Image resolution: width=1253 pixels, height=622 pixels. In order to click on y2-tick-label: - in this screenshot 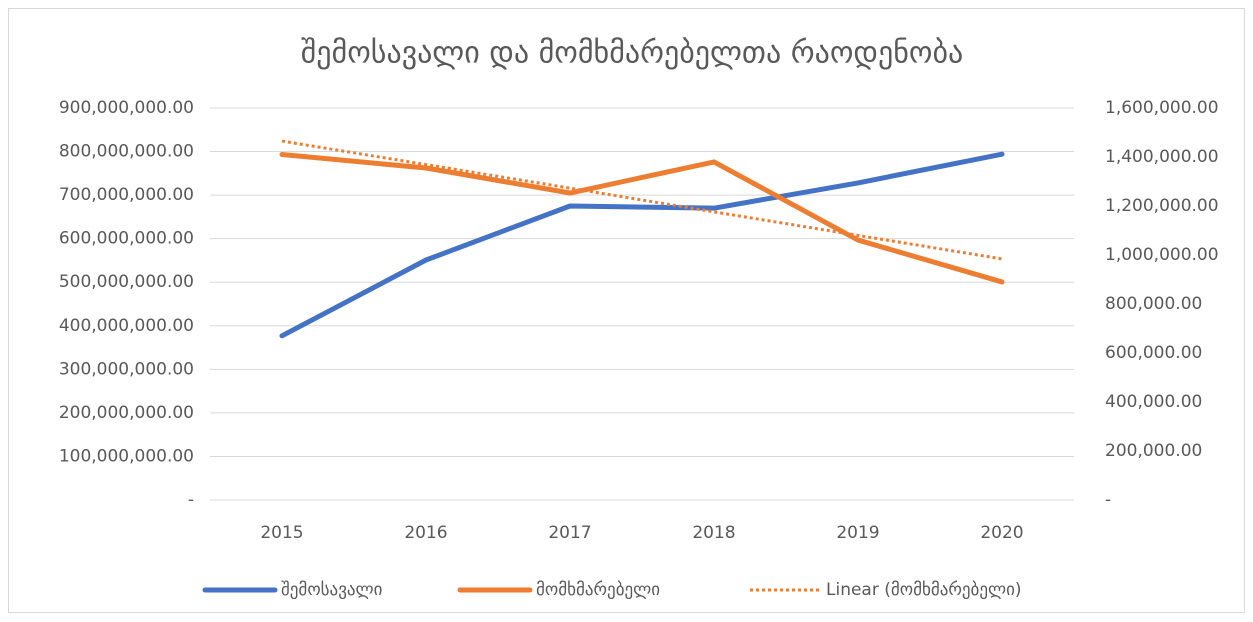, I will do `click(1108, 500)`.